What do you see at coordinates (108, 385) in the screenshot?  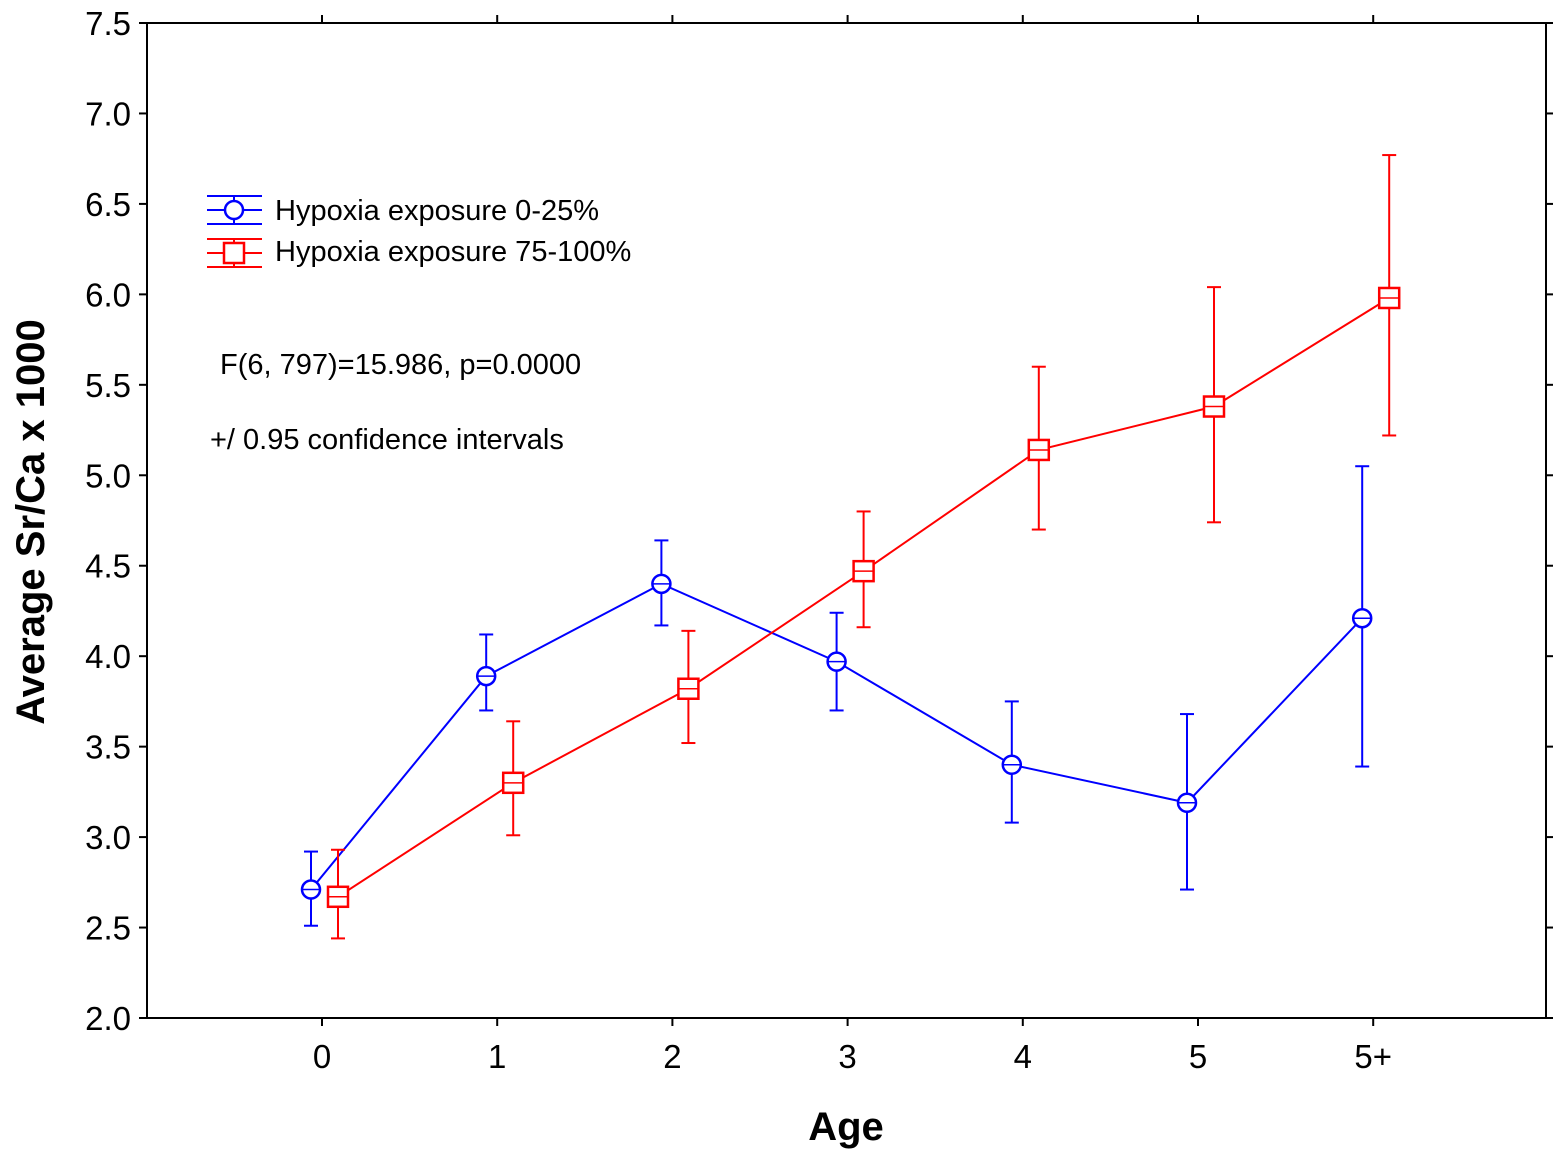 I see `y-tick-label: 5.5` at bounding box center [108, 385].